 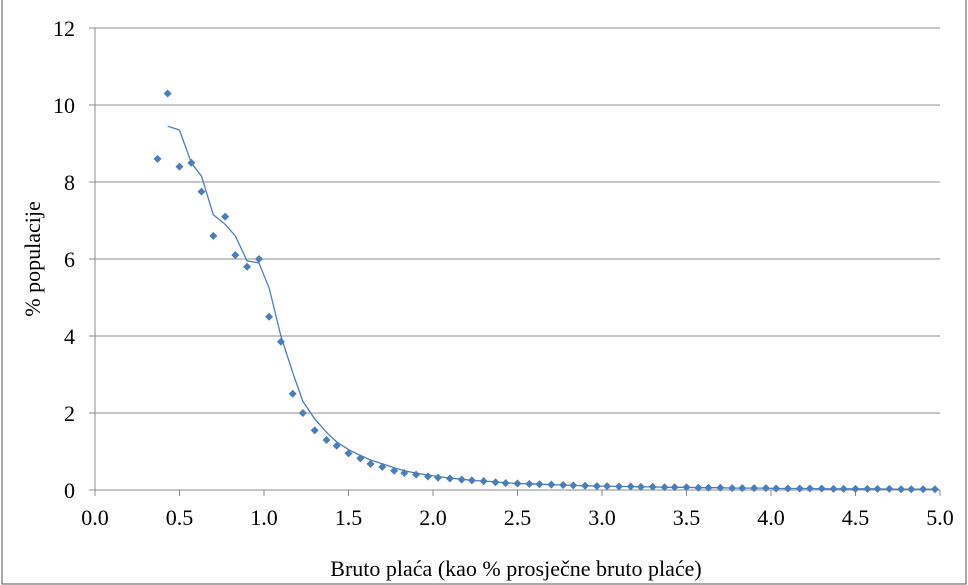 I want to click on y-tick-label: 0, so click(x=69, y=490).